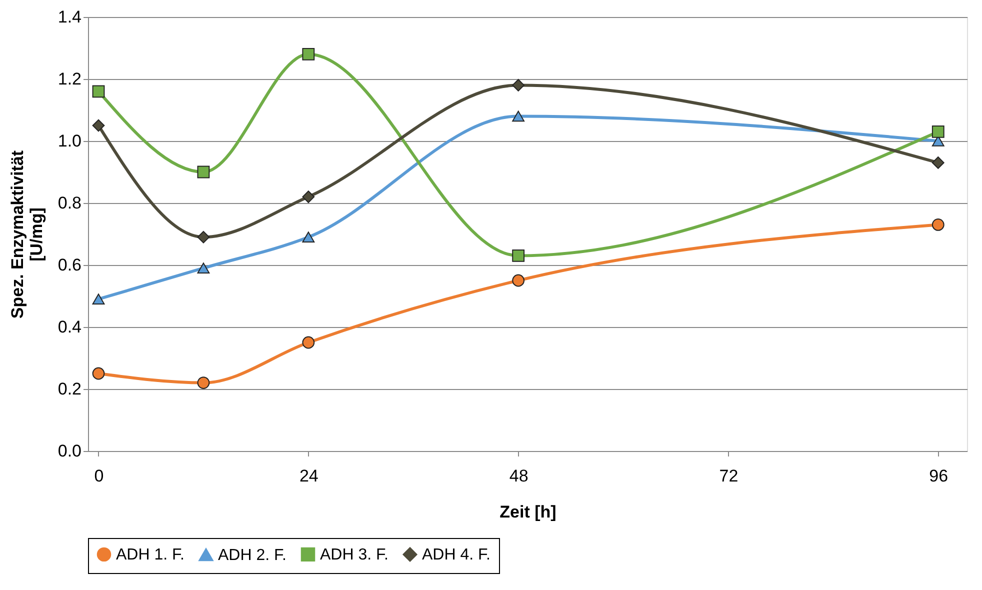  Describe the element at coordinates (308, 476) in the screenshot. I see `x-tick-label: 24` at that location.